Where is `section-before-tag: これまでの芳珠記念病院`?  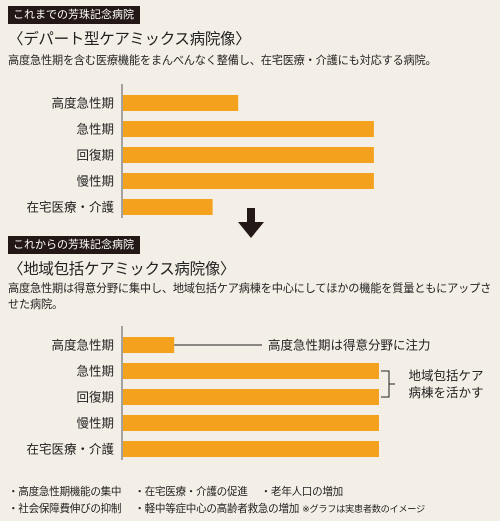
section-before-tag: これまでの芳珠記念病院 is located at coordinates (74, 15).